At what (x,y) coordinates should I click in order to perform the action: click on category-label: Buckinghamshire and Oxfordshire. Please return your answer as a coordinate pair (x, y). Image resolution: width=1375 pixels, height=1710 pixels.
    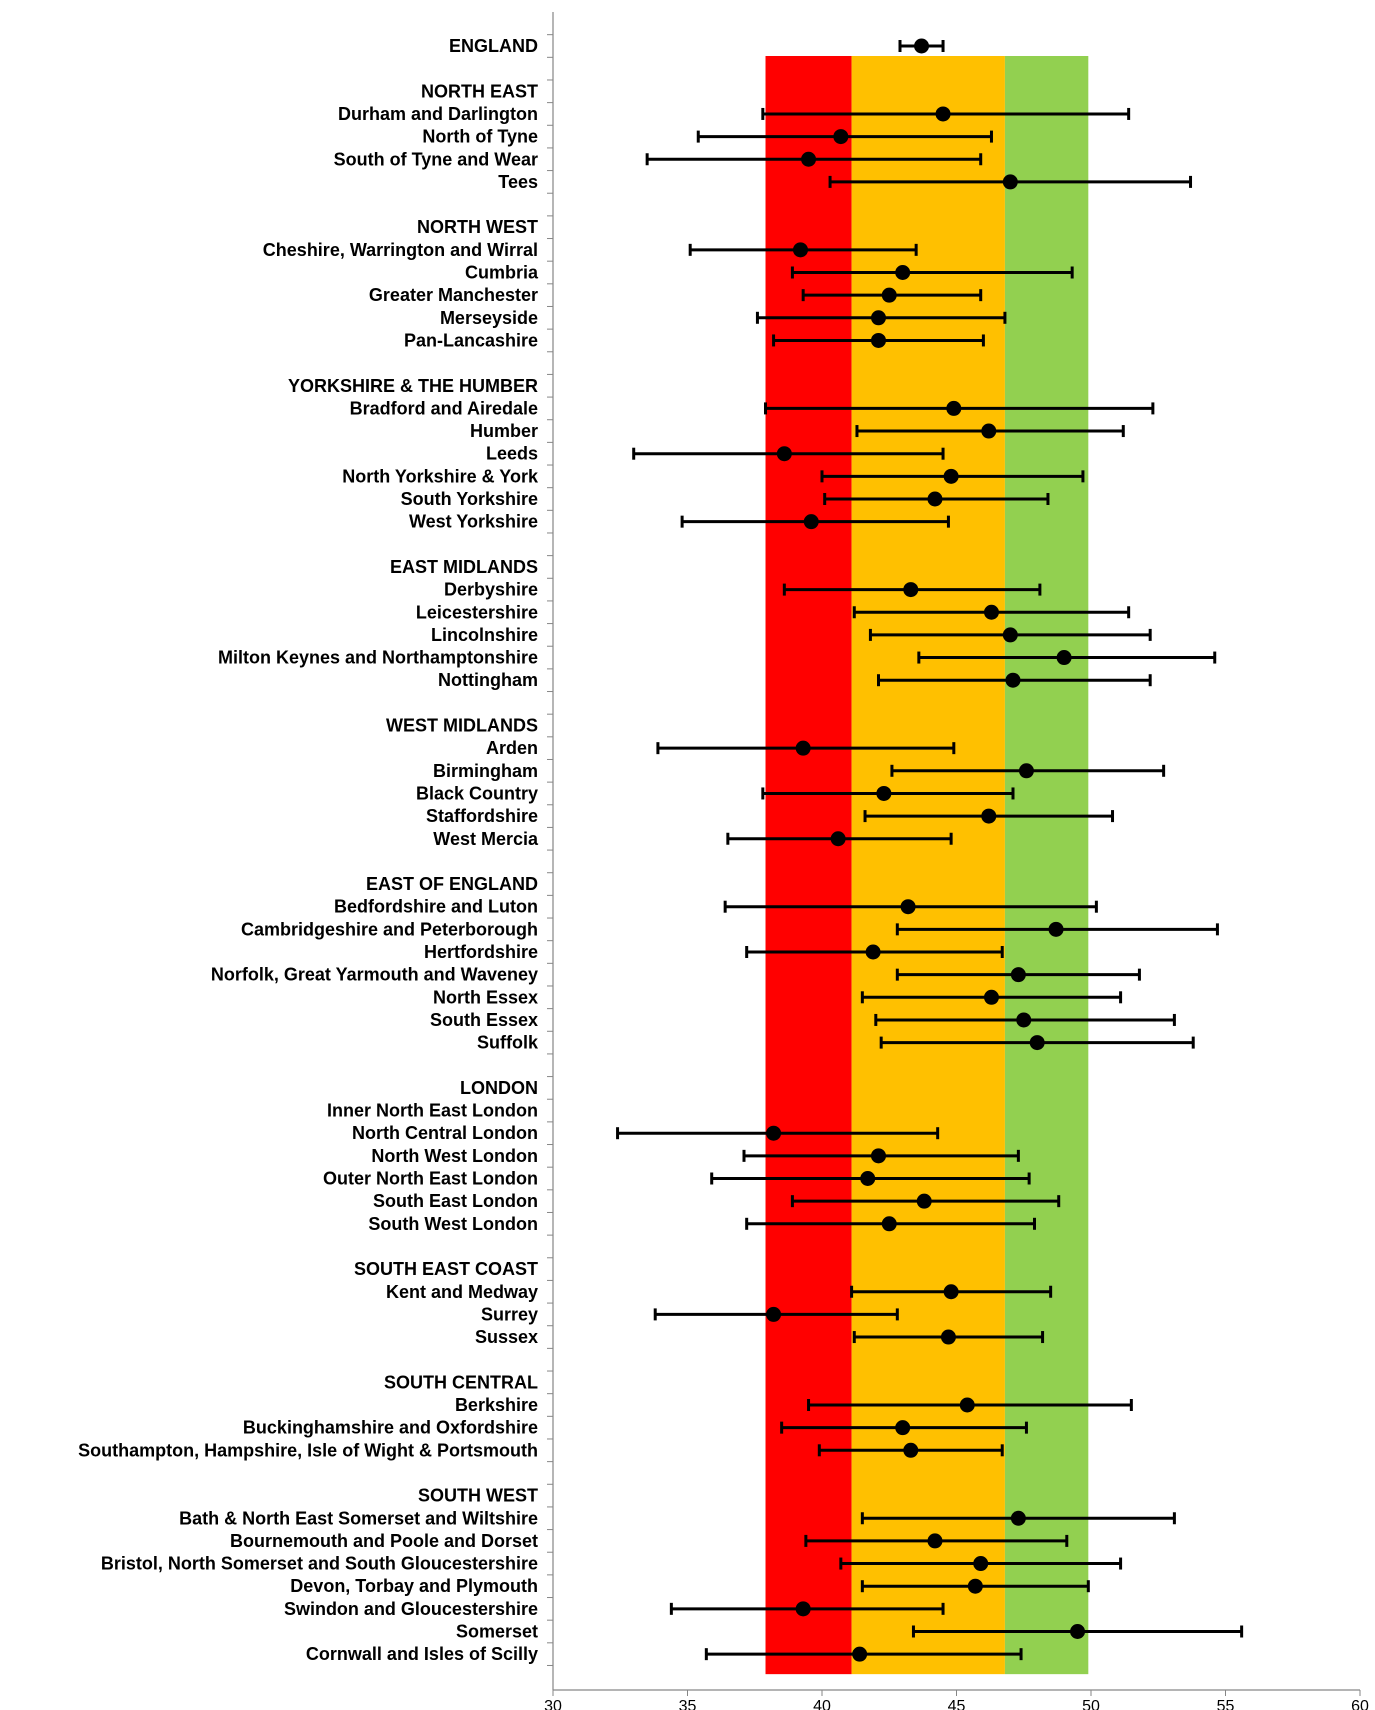
    Looking at the image, I should click on (390, 1428).